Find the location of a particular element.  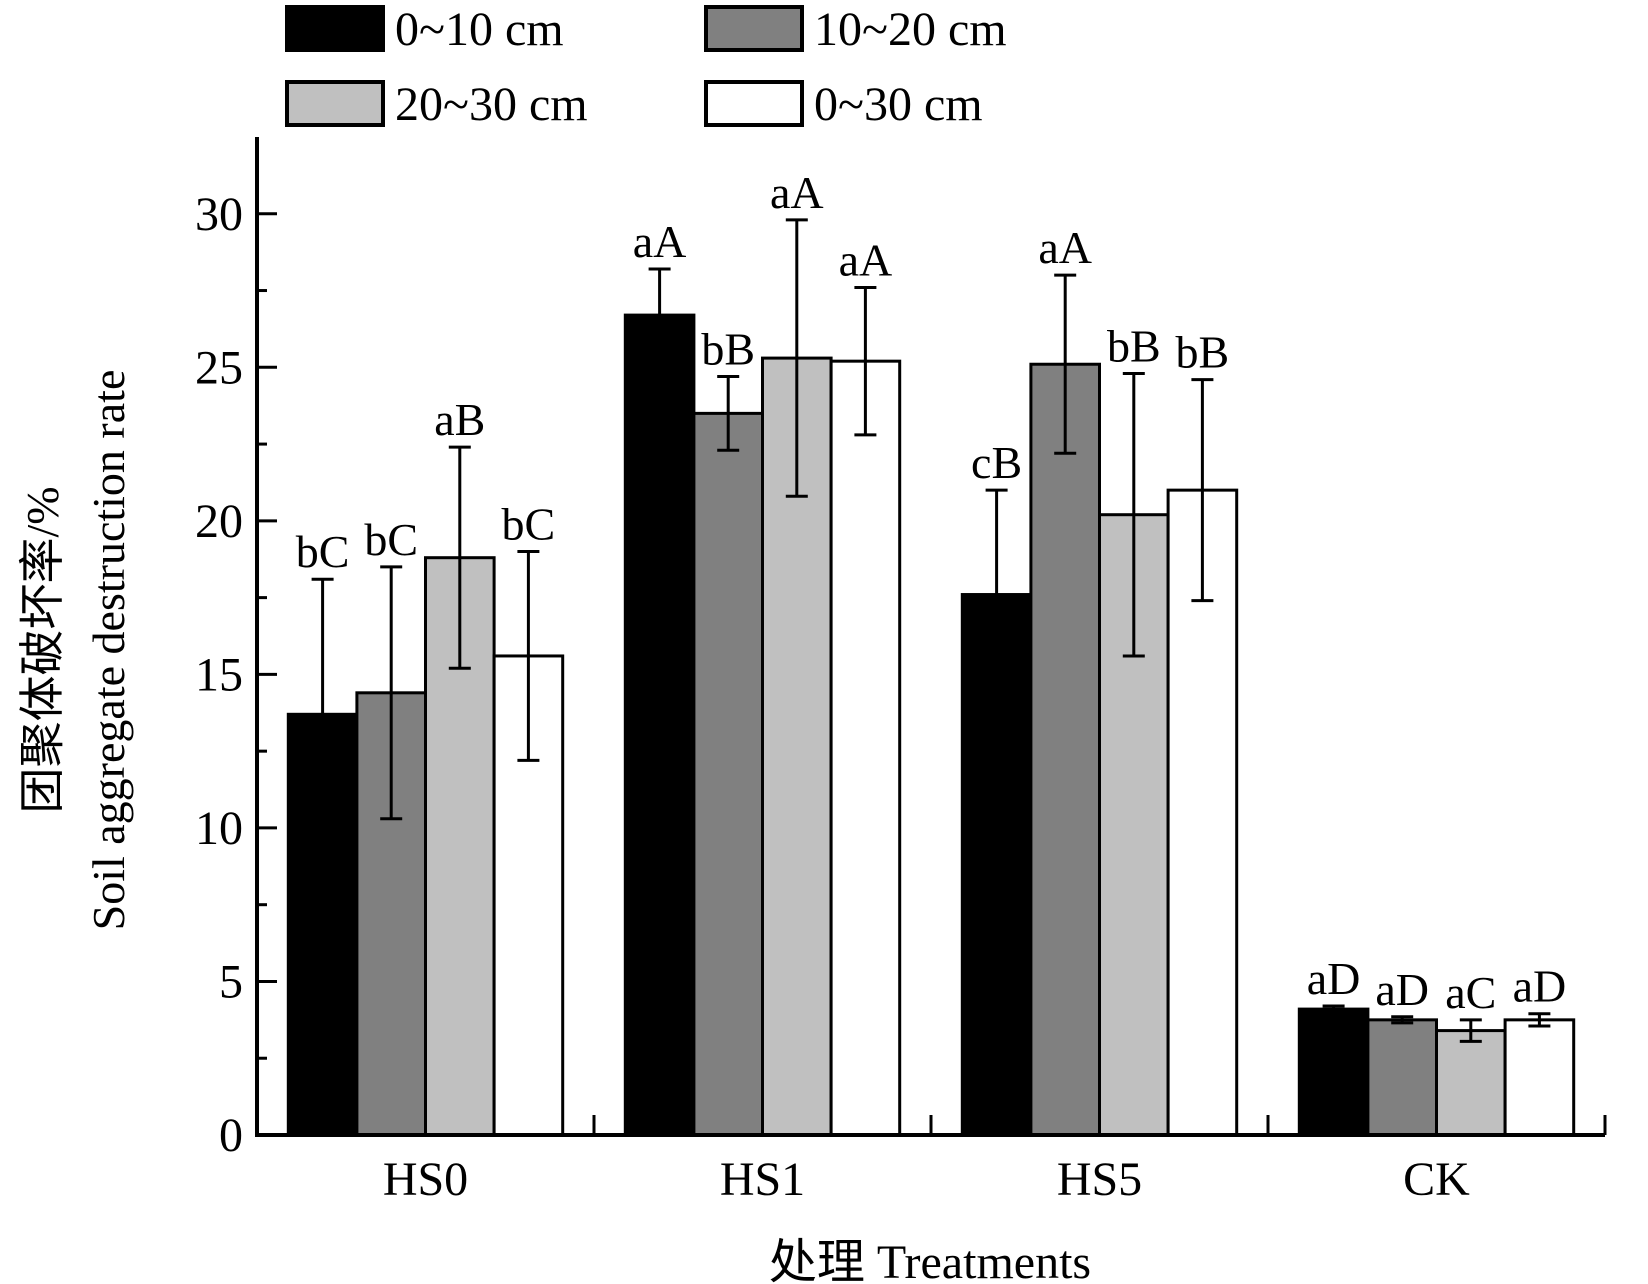

x-tick-label: CK is located at coordinates (1436, 1179).